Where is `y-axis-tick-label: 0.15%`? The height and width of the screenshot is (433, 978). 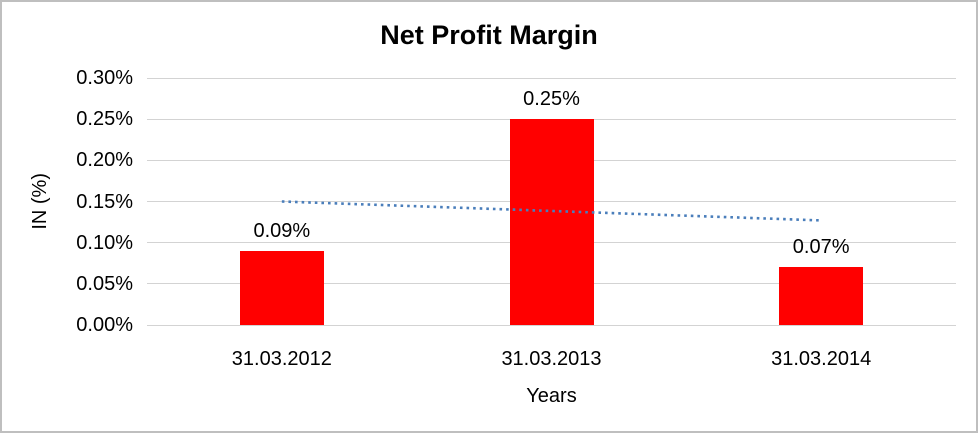 y-axis-tick-label: 0.15% is located at coordinates (104, 201).